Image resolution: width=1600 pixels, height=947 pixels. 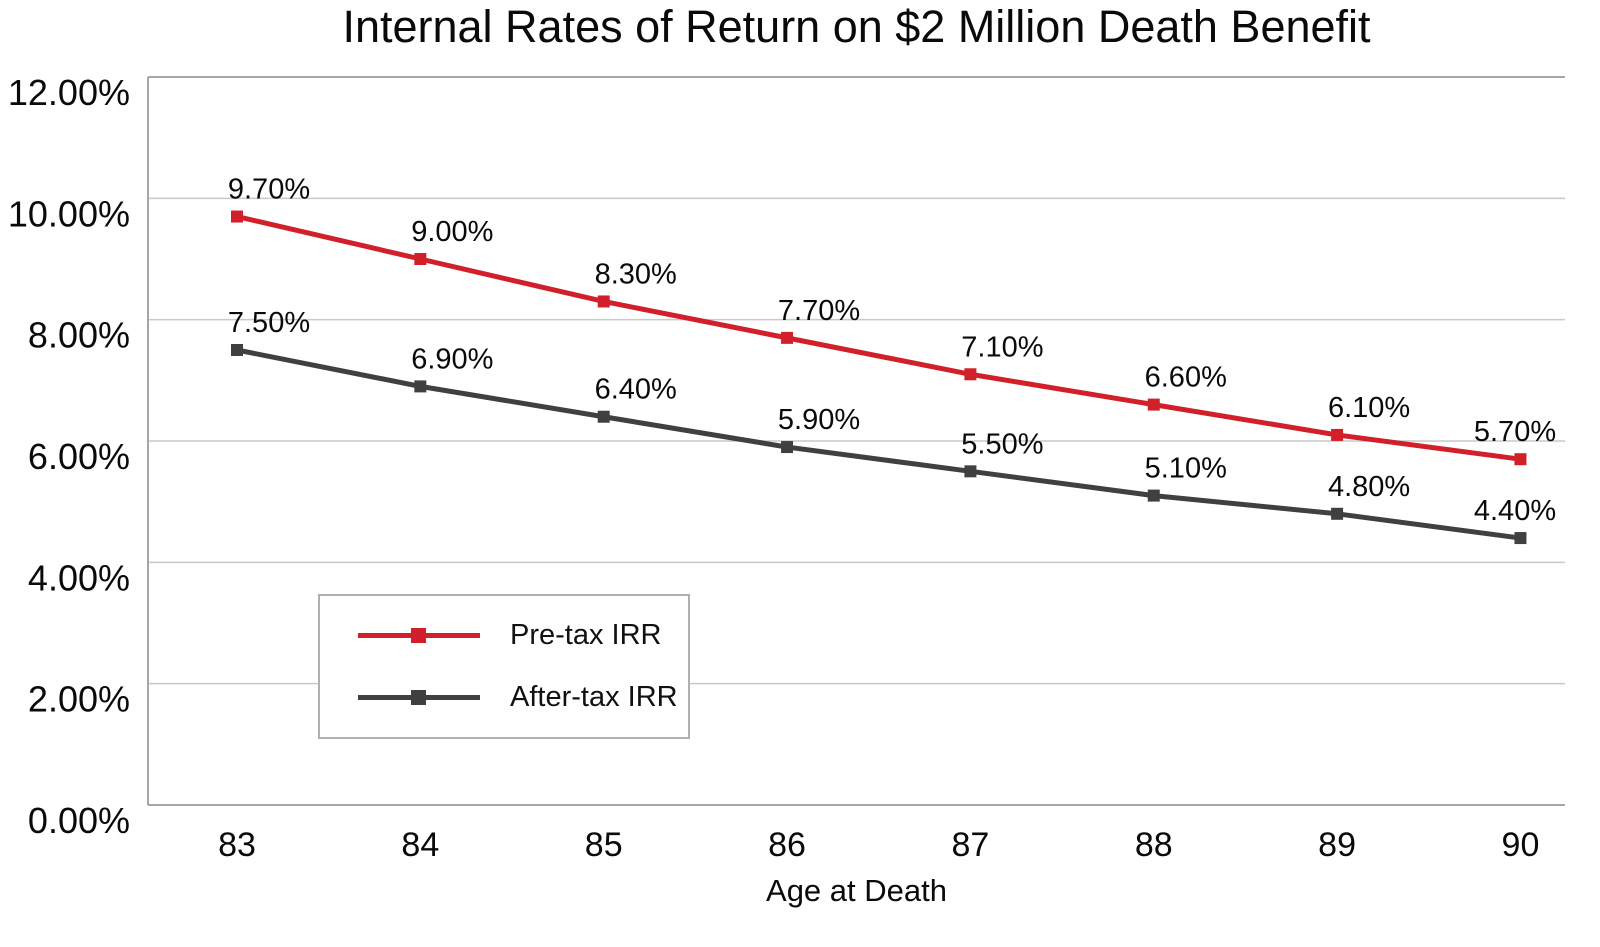 I want to click on x-tick-label: 83, so click(x=237, y=845).